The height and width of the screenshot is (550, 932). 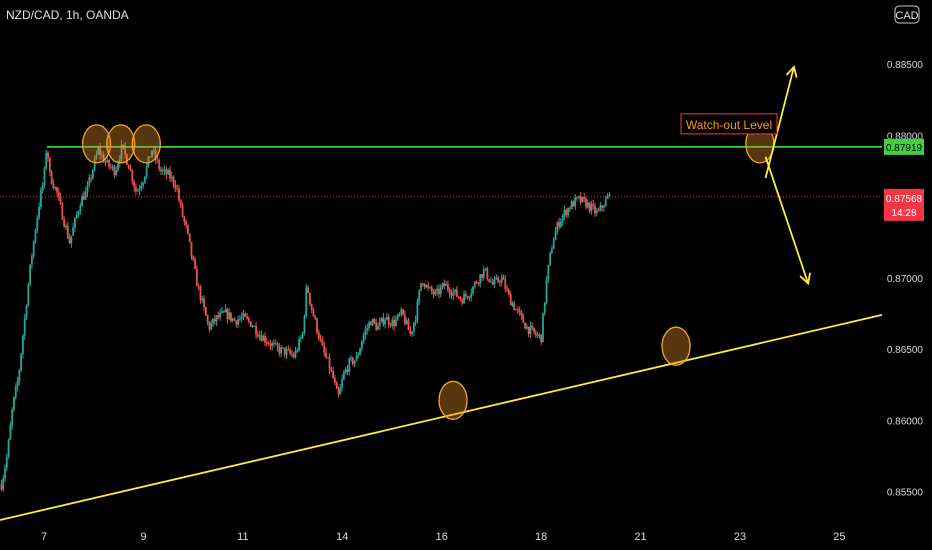 What do you see at coordinates (905, 136) in the screenshot?
I see `y-tick-label: 0.88000` at bounding box center [905, 136].